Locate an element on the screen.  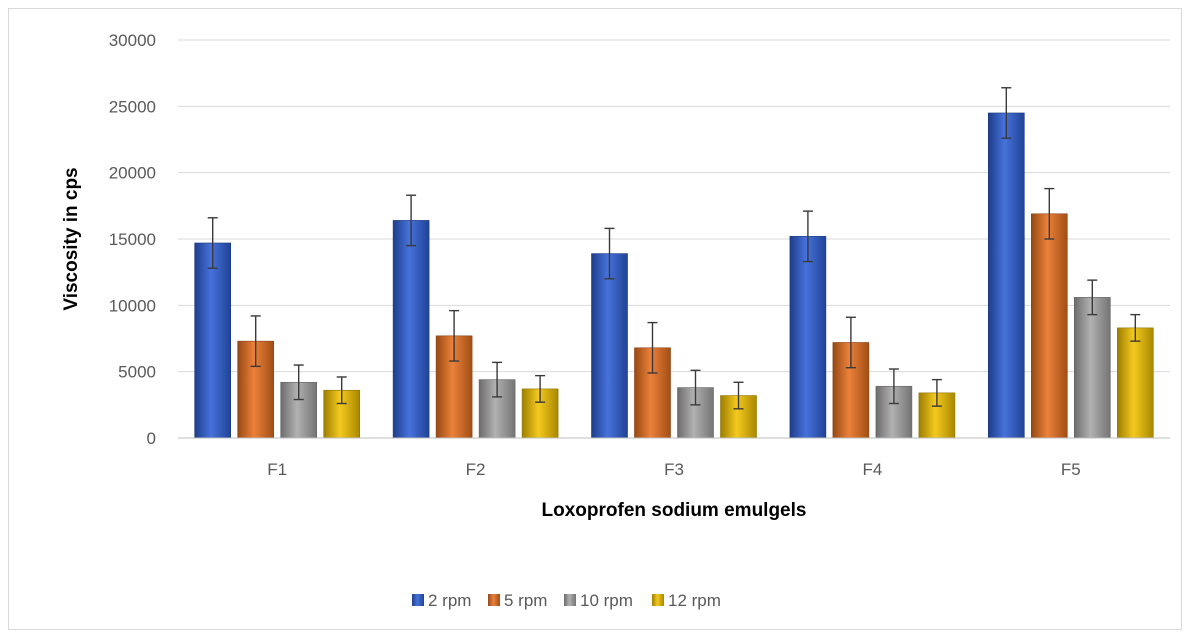
legend-item: 5 rpm is located at coordinates (517, 600).